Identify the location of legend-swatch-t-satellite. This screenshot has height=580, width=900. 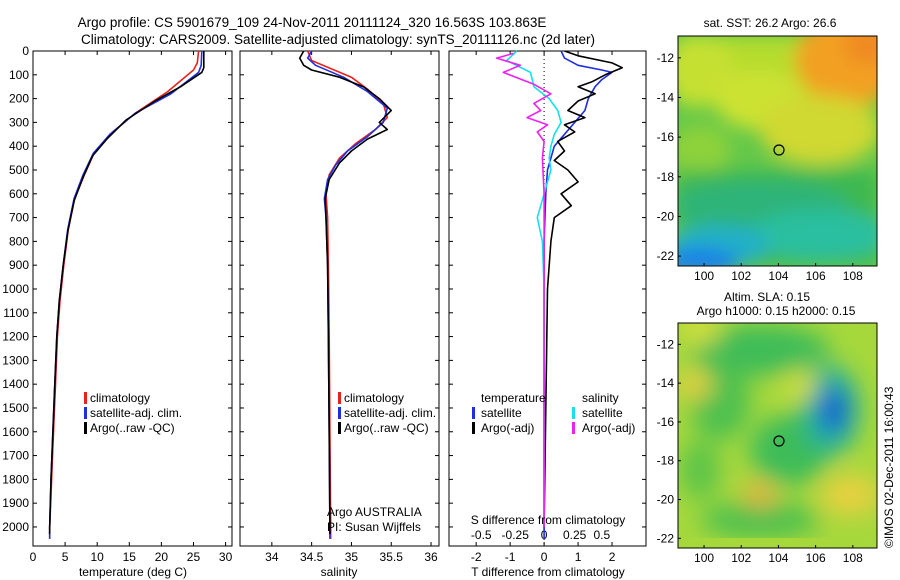
(473, 413).